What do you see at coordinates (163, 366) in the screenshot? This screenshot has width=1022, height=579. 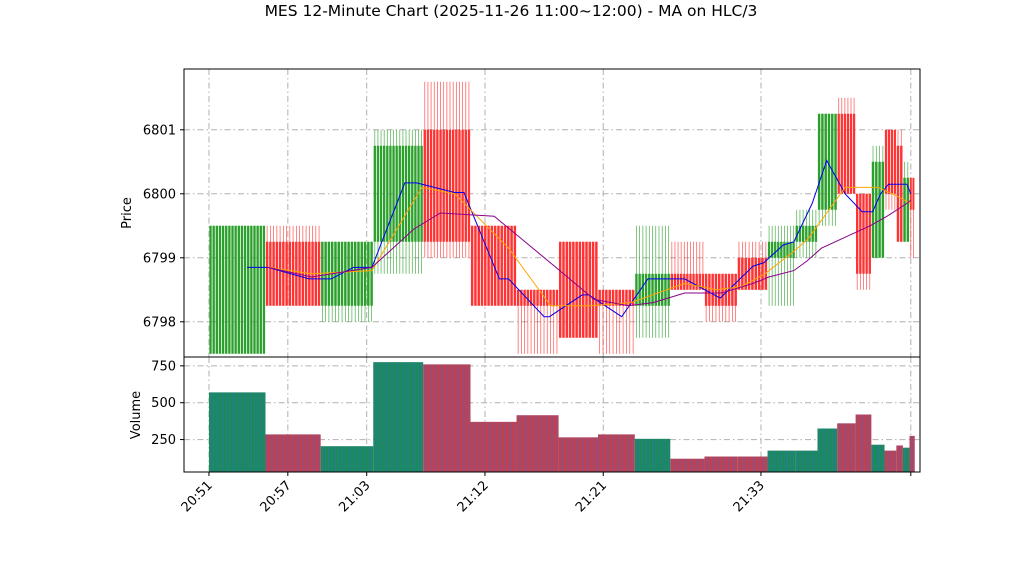 I see `volume-y-tick-label: 750` at bounding box center [163, 366].